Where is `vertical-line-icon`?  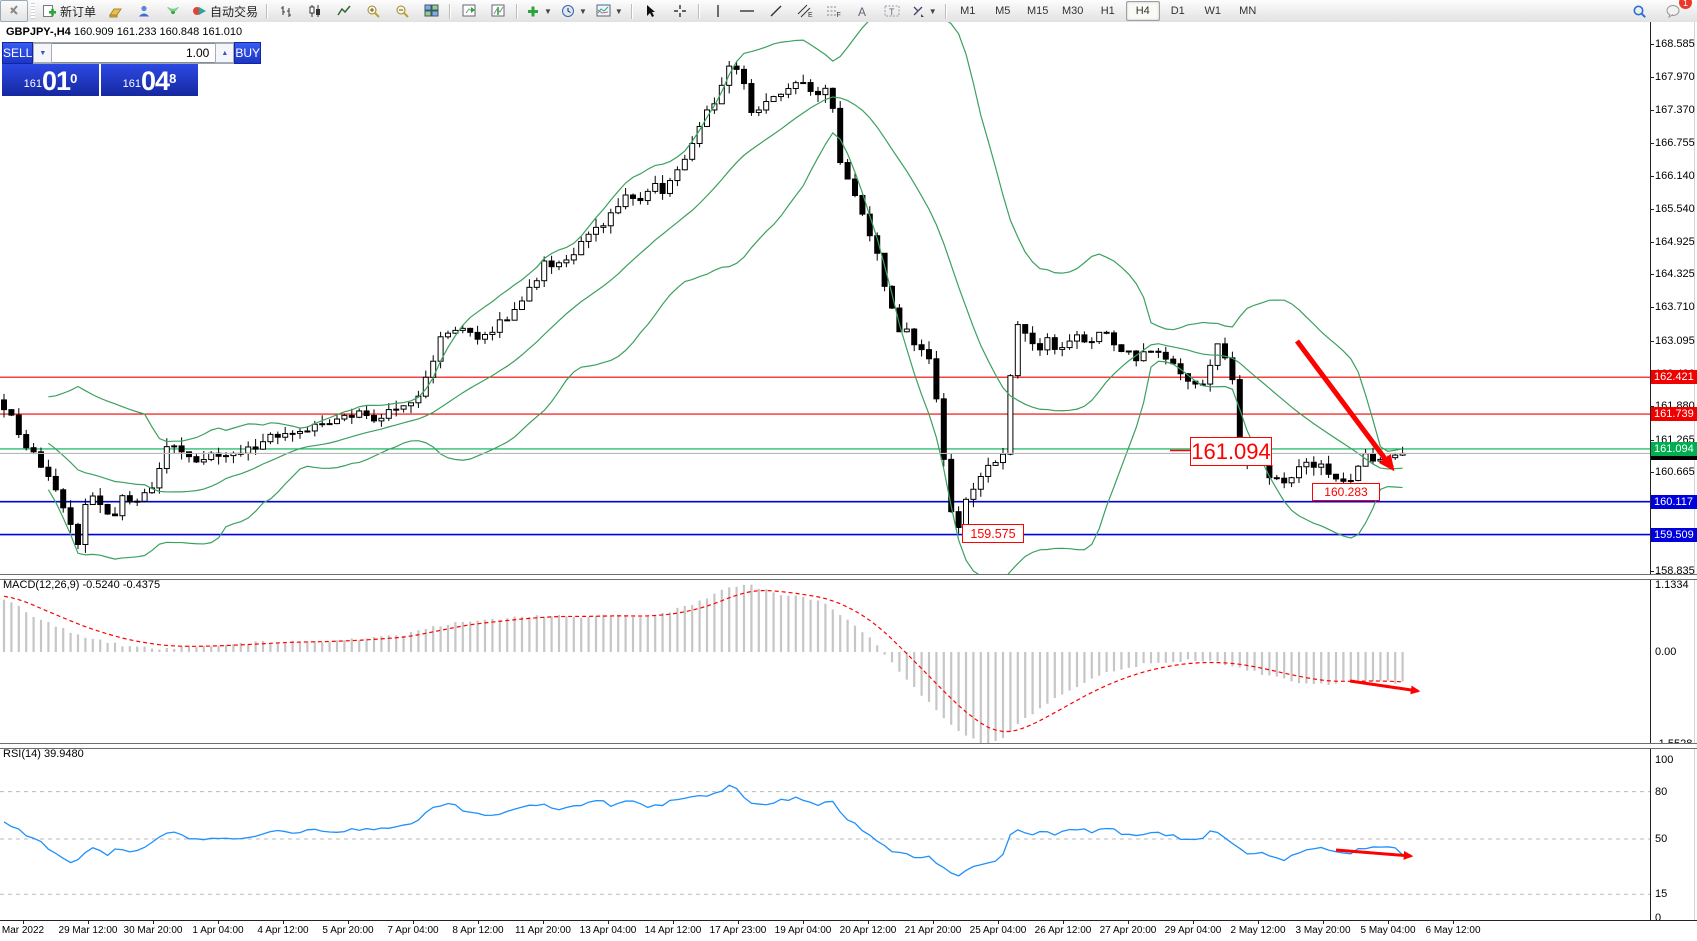
vertical-line-icon is located at coordinates (718, 11).